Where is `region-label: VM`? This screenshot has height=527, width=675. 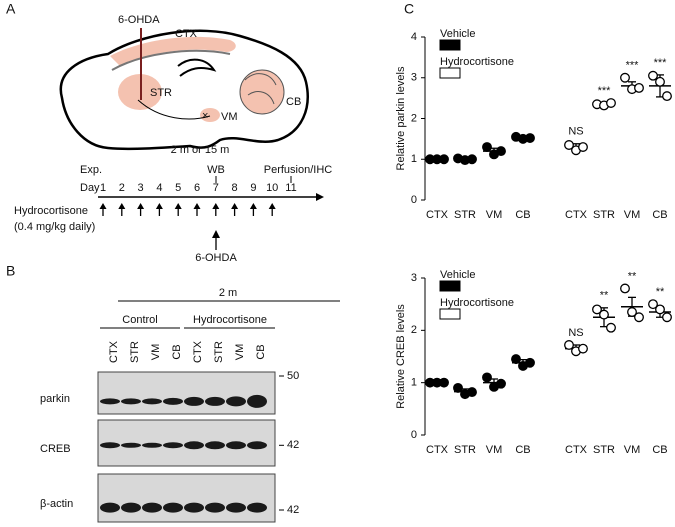 region-label: VM is located at coordinates (229, 117).